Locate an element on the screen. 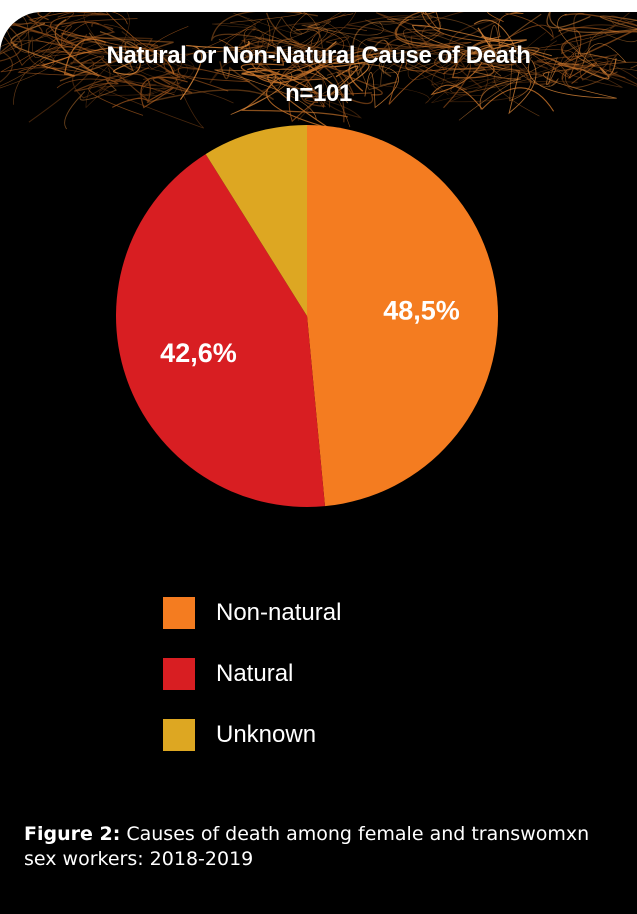  chart-title: Natural or Non-Natural Cause of Death is located at coordinates (318, 55).